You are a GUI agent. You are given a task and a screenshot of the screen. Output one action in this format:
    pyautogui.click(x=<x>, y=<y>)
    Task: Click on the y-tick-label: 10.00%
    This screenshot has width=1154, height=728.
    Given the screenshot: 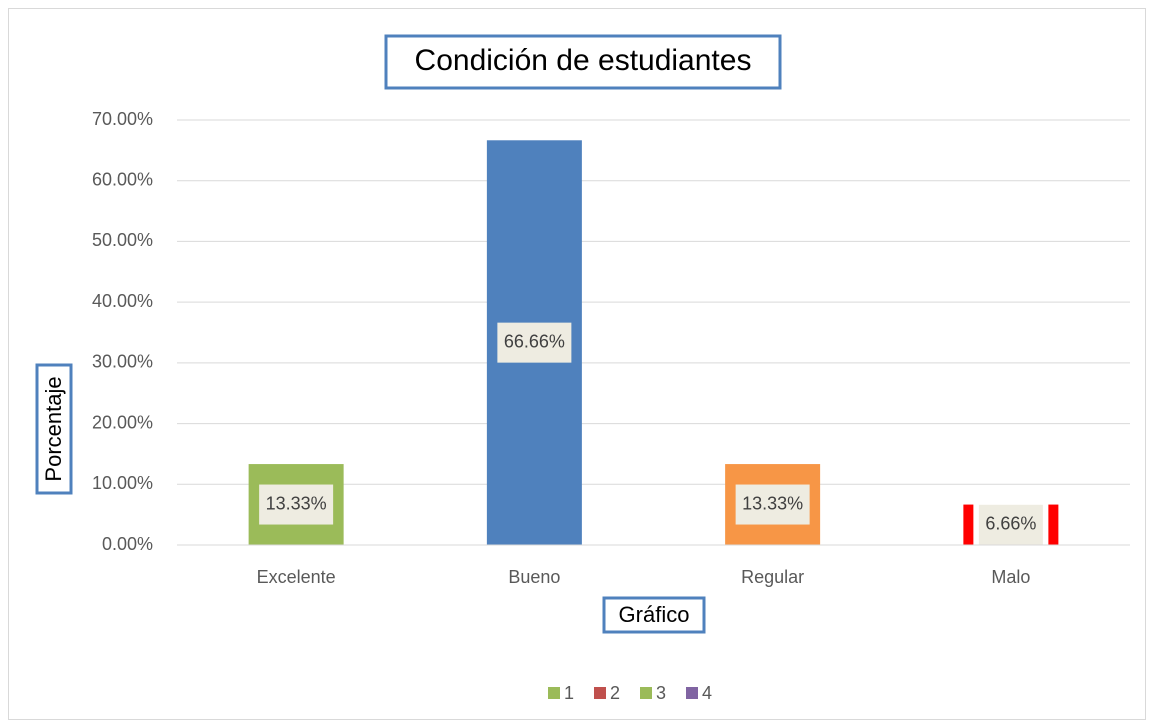 What is the action you would take?
    pyautogui.click(x=122, y=483)
    